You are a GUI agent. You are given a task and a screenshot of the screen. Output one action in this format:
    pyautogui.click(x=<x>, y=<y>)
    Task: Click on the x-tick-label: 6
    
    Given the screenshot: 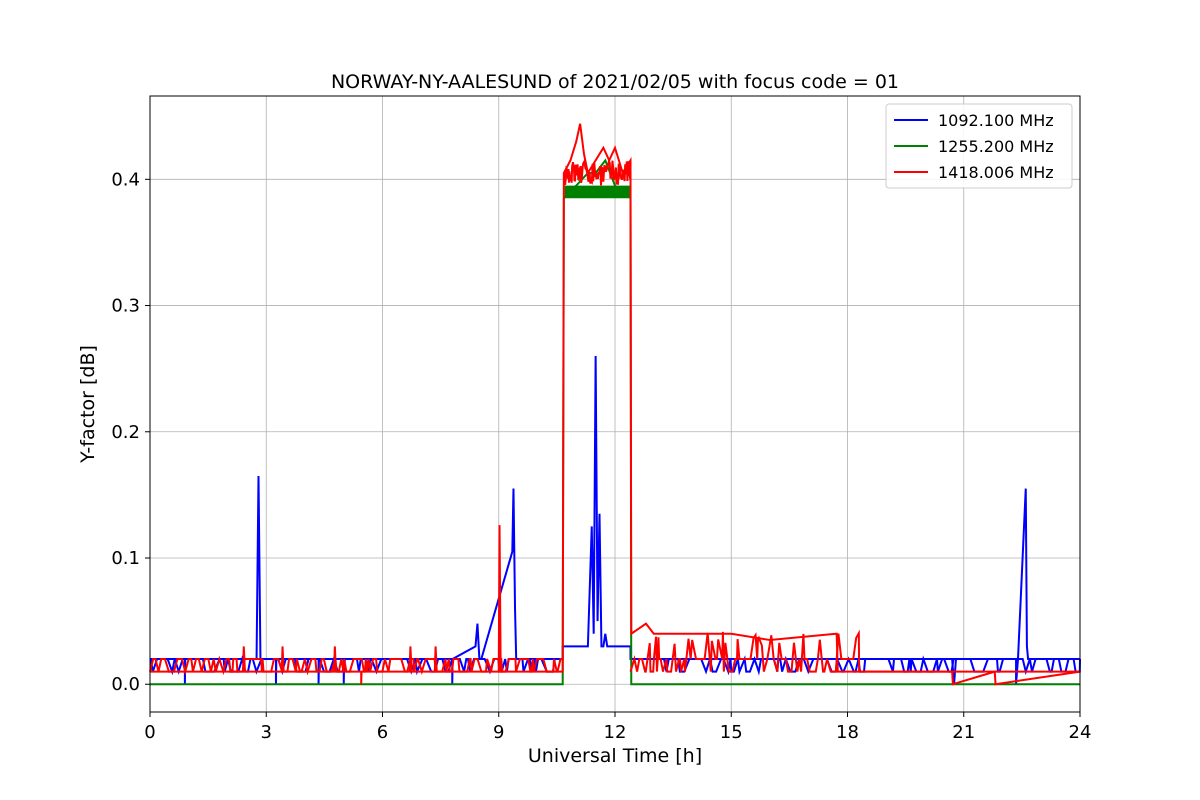 What is the action you would take?
    pyautogui.click(x=382, y=732)
    